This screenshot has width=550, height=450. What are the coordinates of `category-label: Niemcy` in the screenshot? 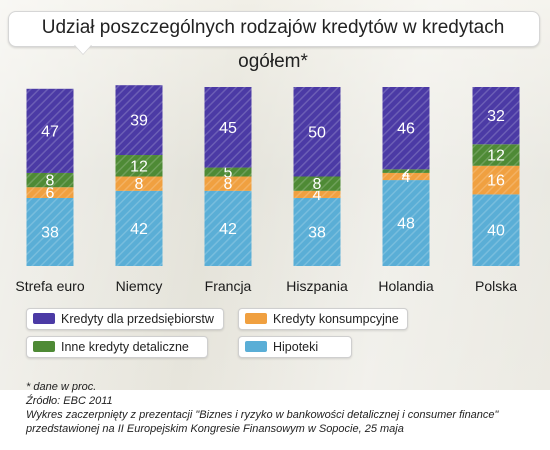 It's located at (139, 286).